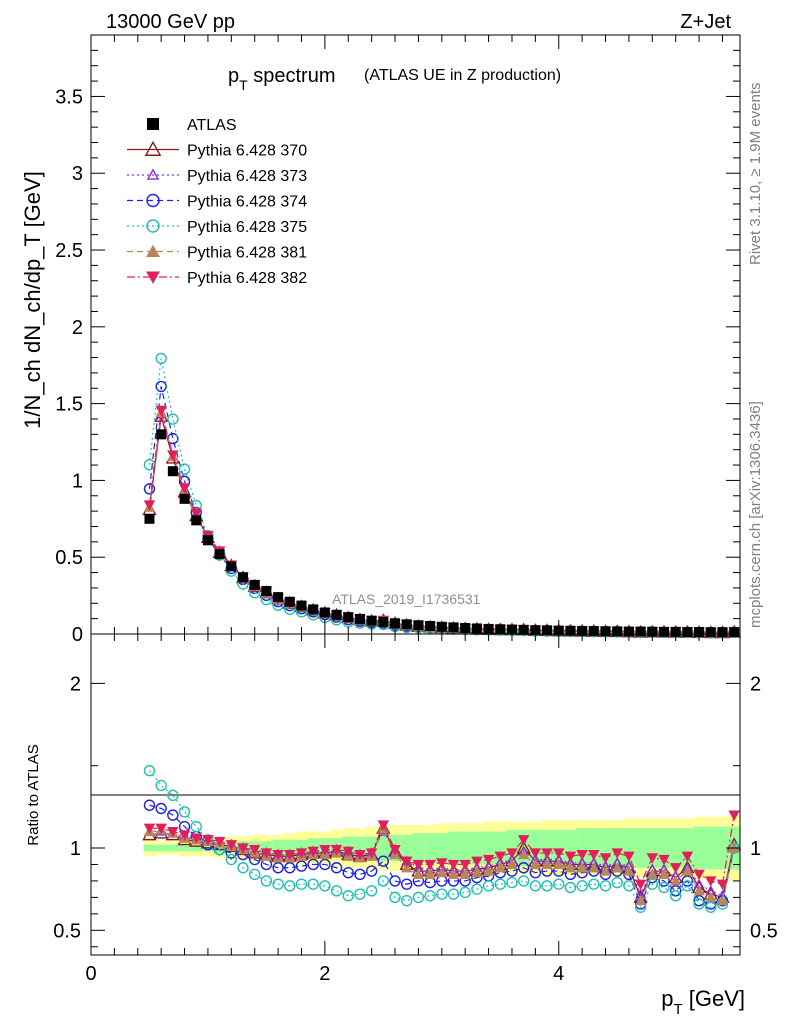 This screenshot has width=786, height=1024. I want to click on legend-series-1-marker, so click(153, 148).